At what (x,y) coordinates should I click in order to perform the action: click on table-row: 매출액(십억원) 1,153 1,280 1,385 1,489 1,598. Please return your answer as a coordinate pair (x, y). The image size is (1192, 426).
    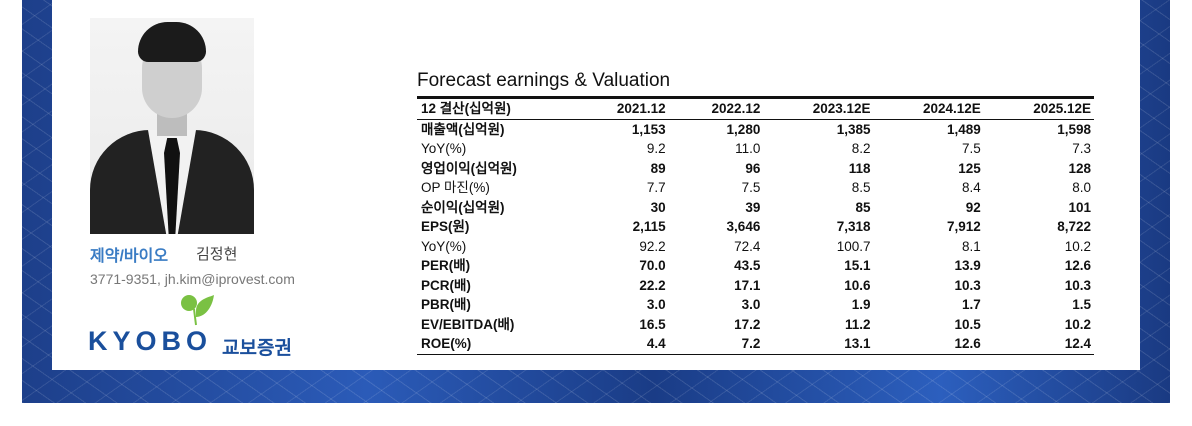
    Looking at the image, I should click on (755, 129).